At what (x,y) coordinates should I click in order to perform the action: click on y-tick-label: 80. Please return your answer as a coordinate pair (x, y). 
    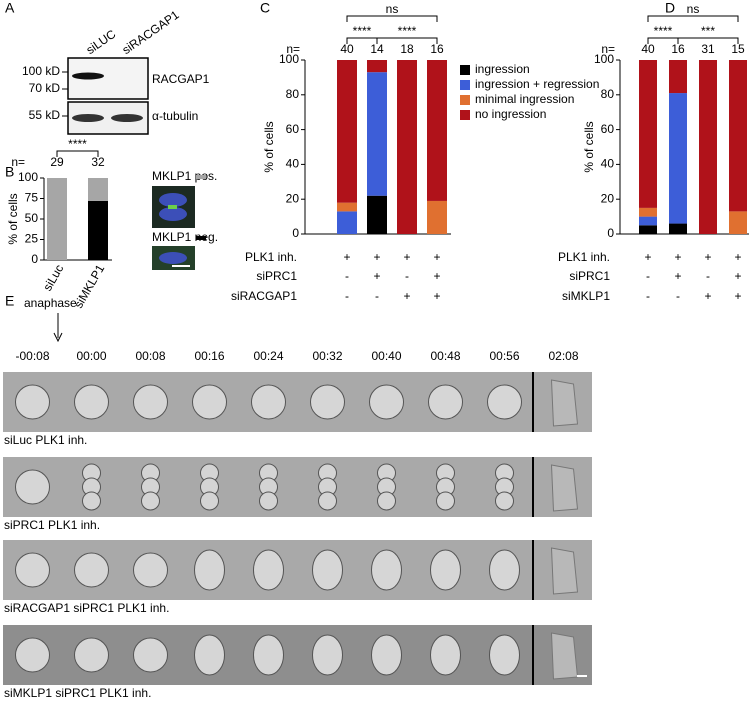
    Looking at the image, I should click on (293, 94).